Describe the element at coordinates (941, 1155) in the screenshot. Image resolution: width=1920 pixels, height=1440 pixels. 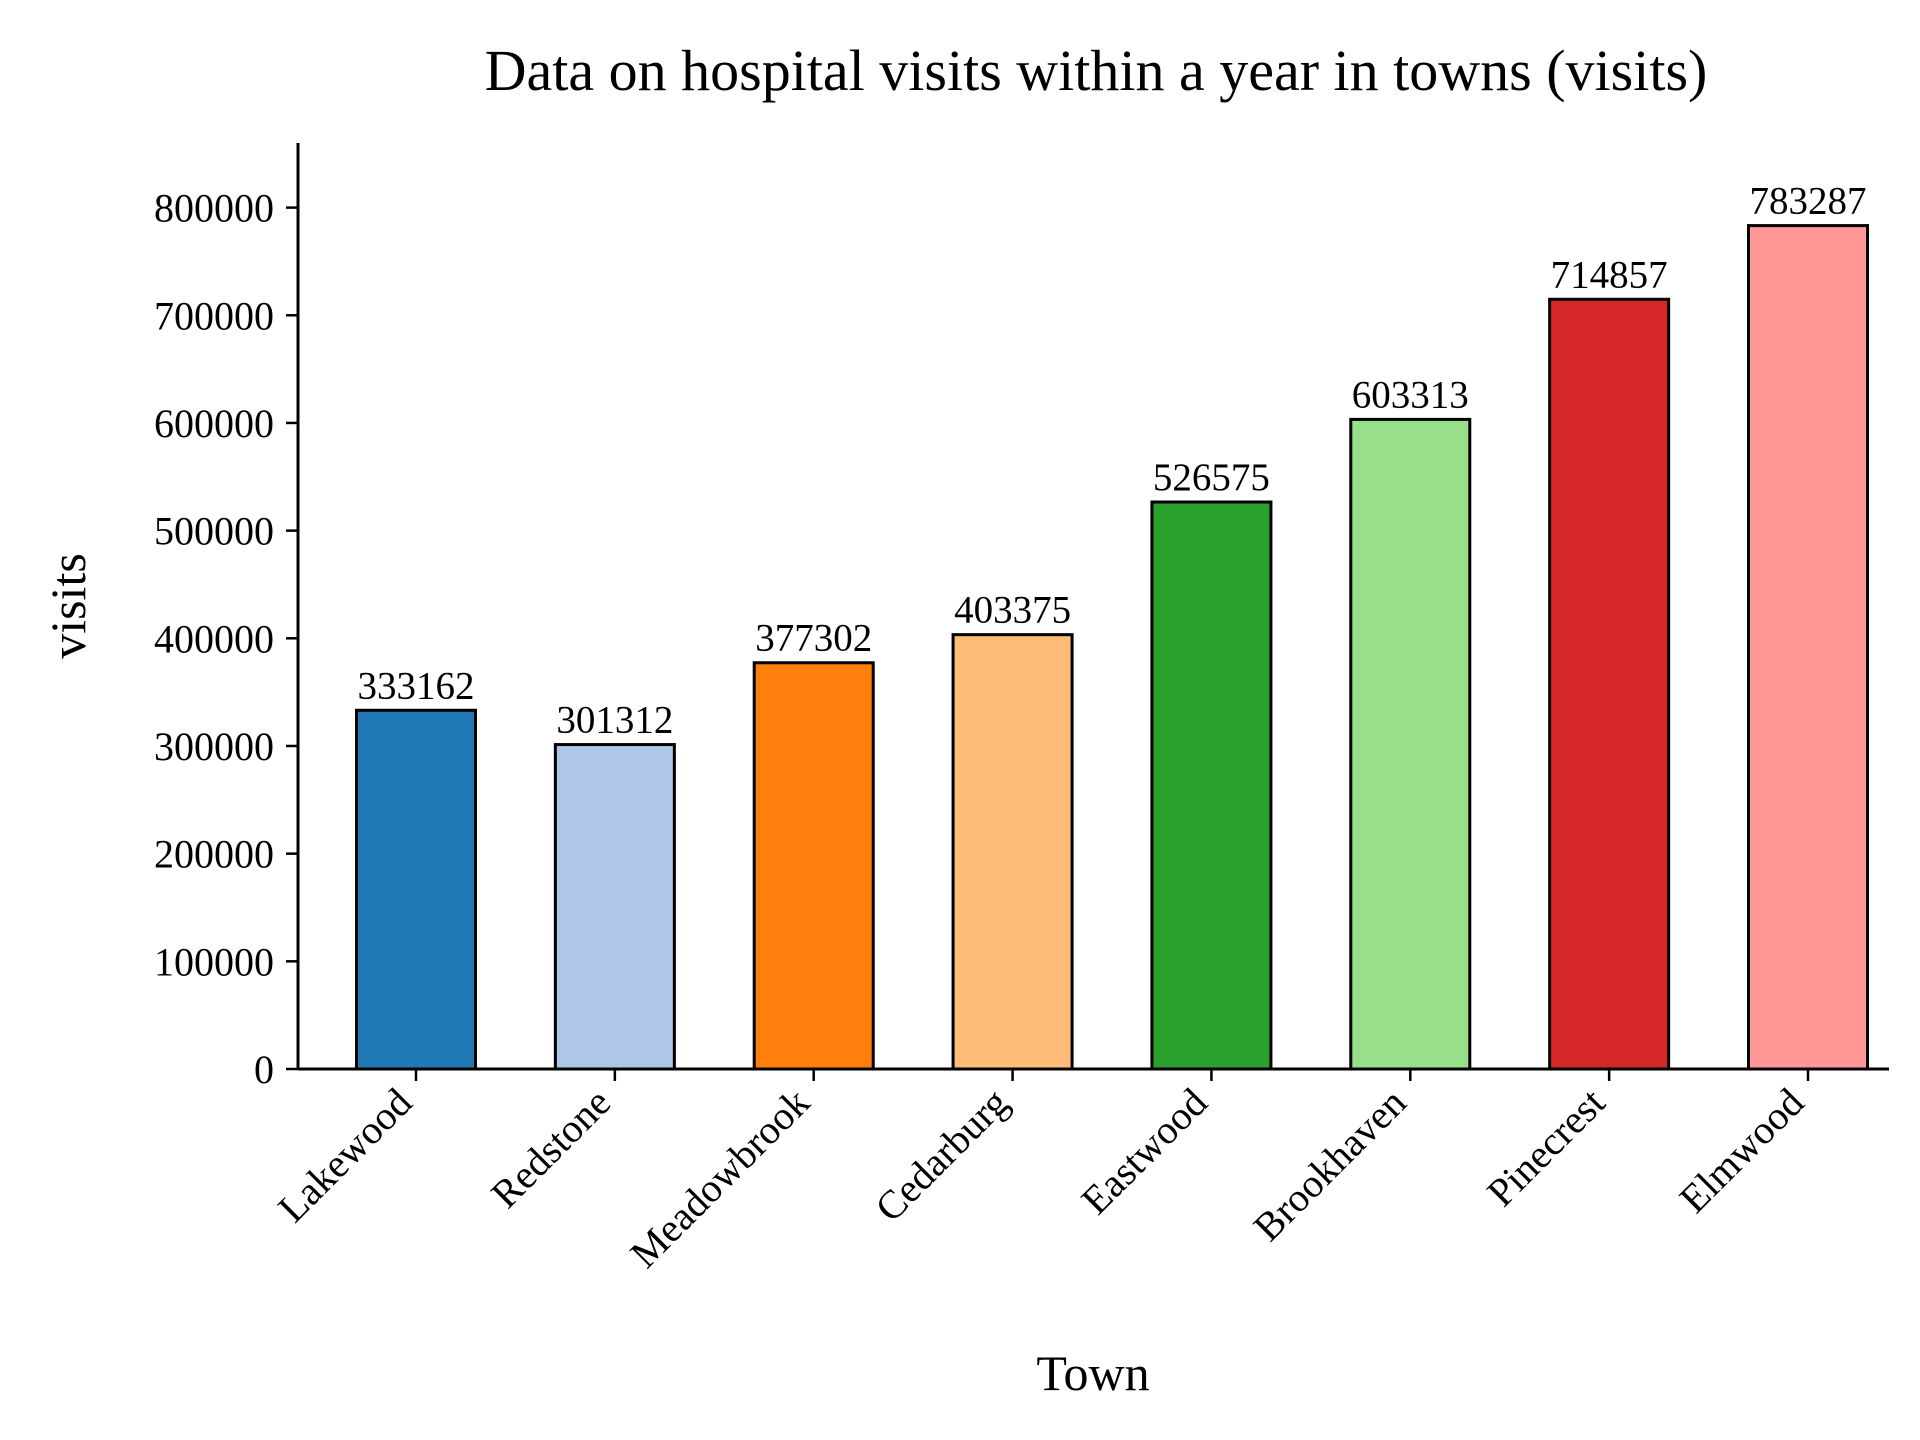
I see `x-tick-label-cedarburg: Cedarburg` at that location.